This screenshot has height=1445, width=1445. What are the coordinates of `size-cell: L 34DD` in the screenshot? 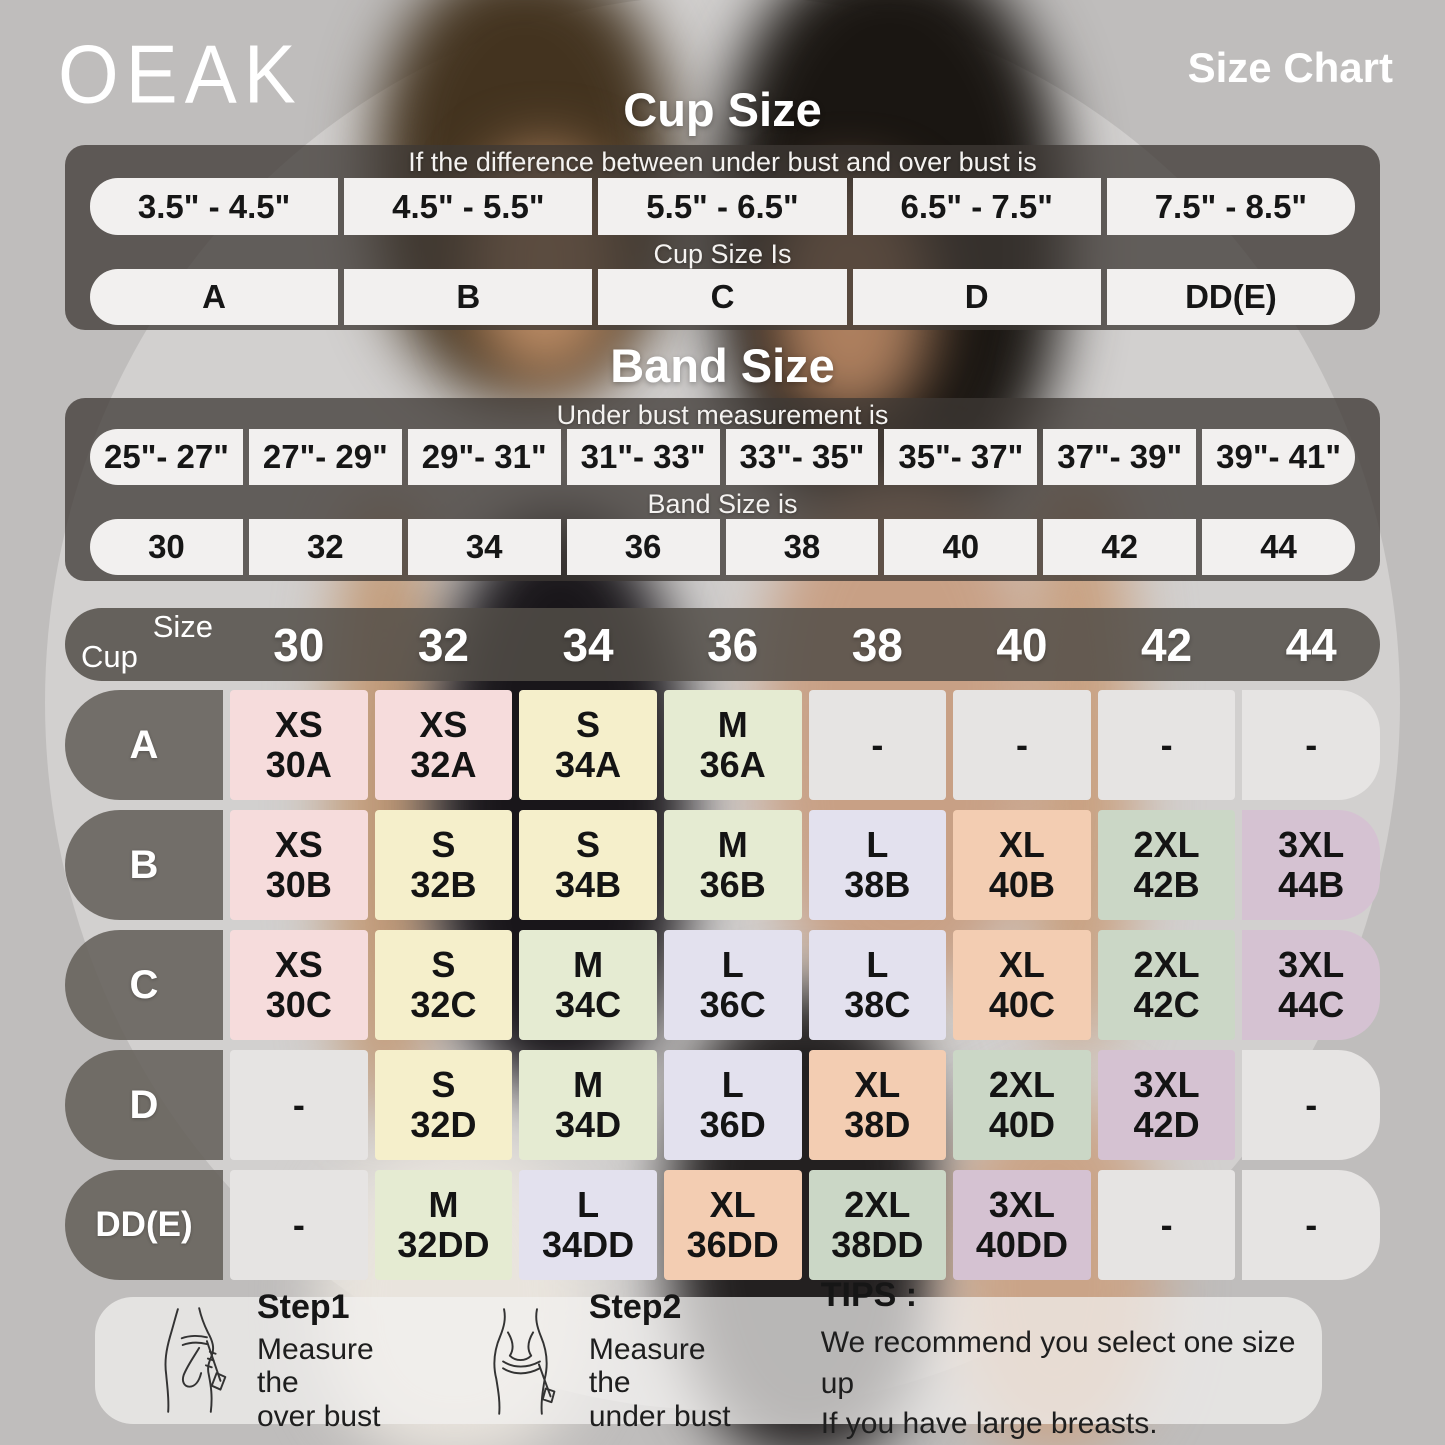 It's located at (588, 1225).